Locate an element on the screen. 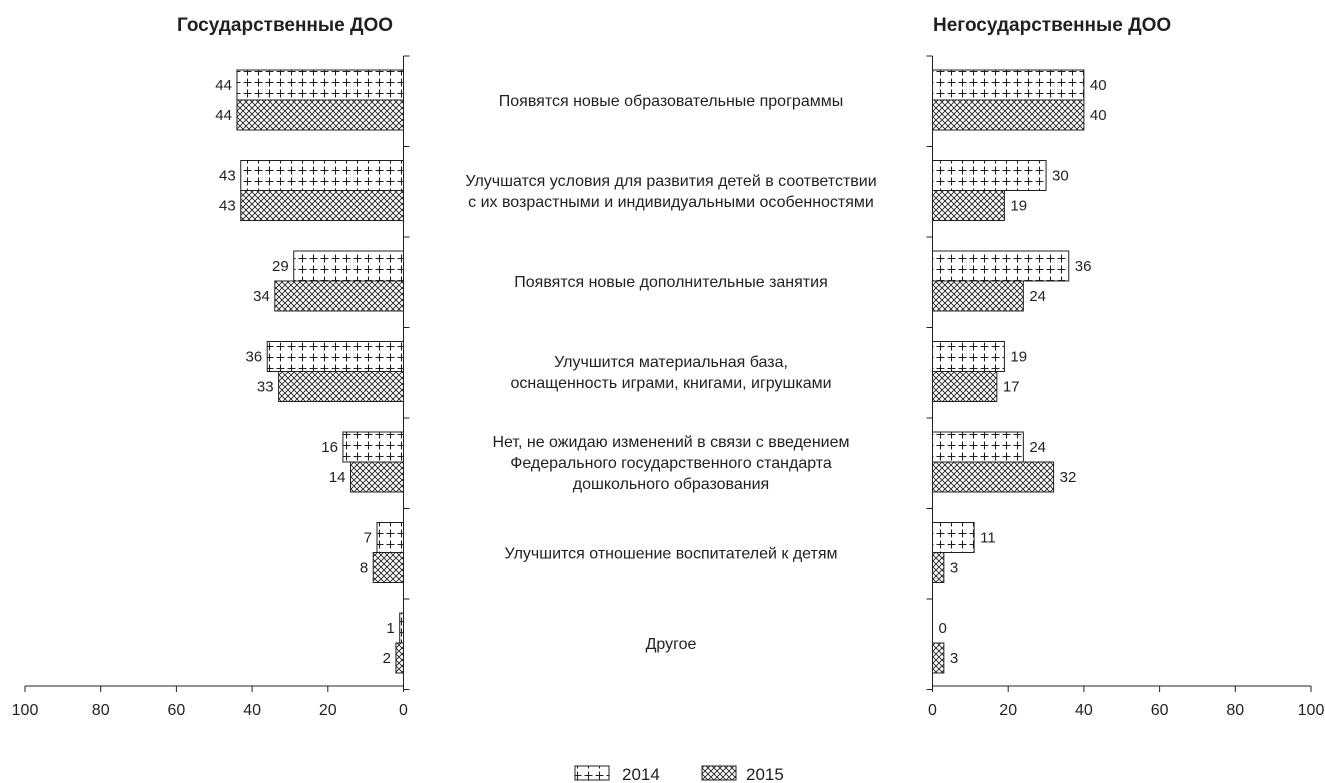 The height and width of the screenshot is (783, 1325). left-value-label-2015: 14 is located at coordinates (337, 477).